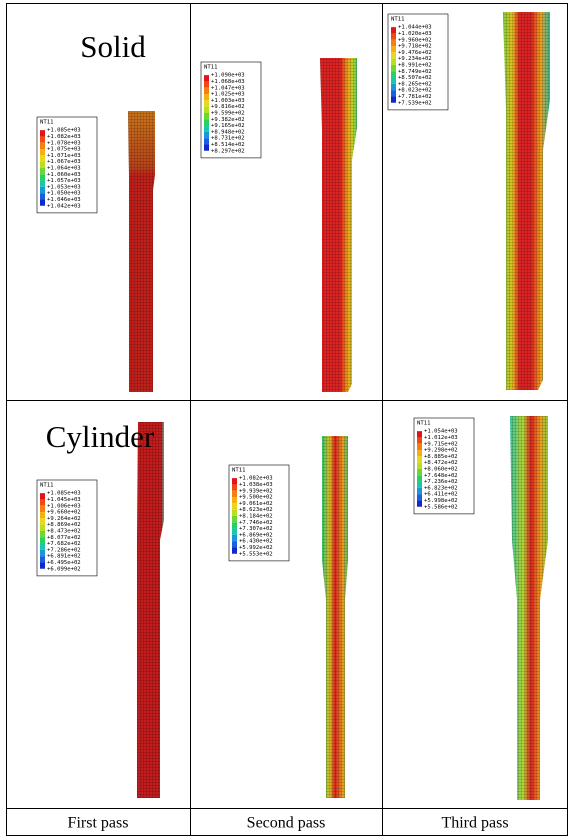 The width and height of the screenshot is (573, 839). Describe the element at coordinates (256, 542) in the screenshot. I see `legend-label: +6.430e+02` at that location.